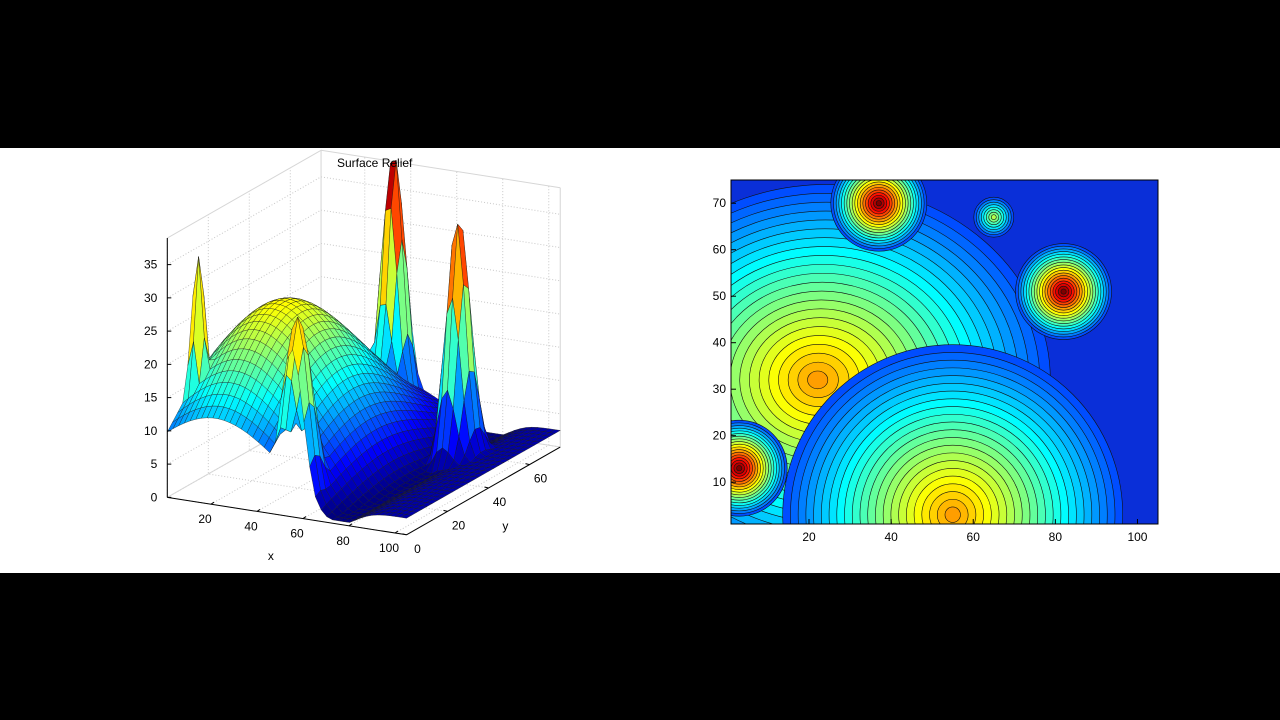 The image size is (1280, 720). I want to click on surface-xlabel: x, so click(271, 556).